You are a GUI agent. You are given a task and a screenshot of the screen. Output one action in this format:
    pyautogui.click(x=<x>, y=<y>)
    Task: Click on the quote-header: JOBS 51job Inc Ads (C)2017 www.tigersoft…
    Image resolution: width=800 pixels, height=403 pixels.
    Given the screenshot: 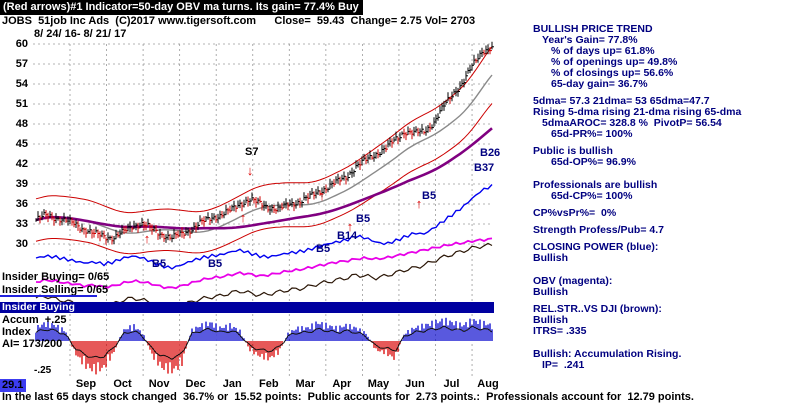 What is the action you would take?
    pyautogui.click(x=239, y=21)
    